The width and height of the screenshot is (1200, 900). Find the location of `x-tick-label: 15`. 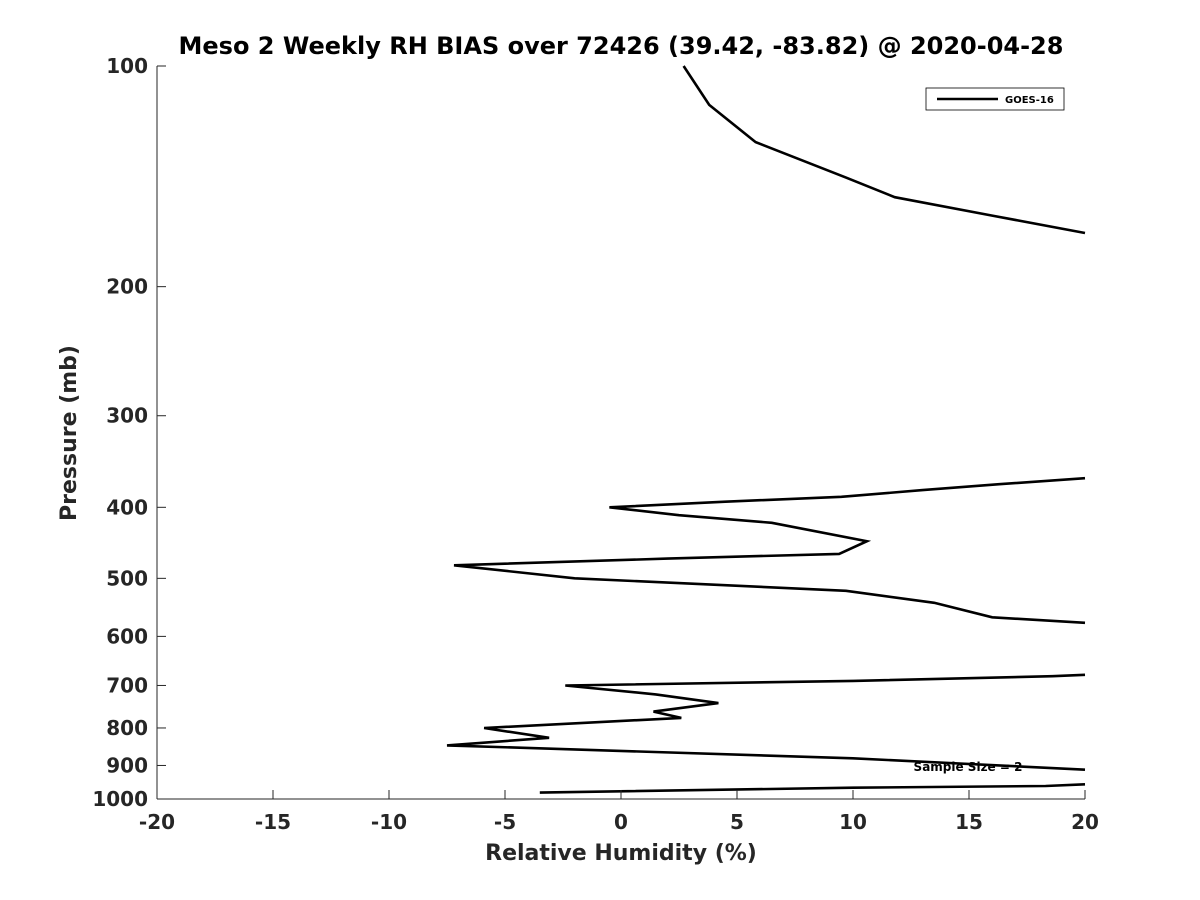

x-tick-label: 15 is located at coordinates (969, 822).